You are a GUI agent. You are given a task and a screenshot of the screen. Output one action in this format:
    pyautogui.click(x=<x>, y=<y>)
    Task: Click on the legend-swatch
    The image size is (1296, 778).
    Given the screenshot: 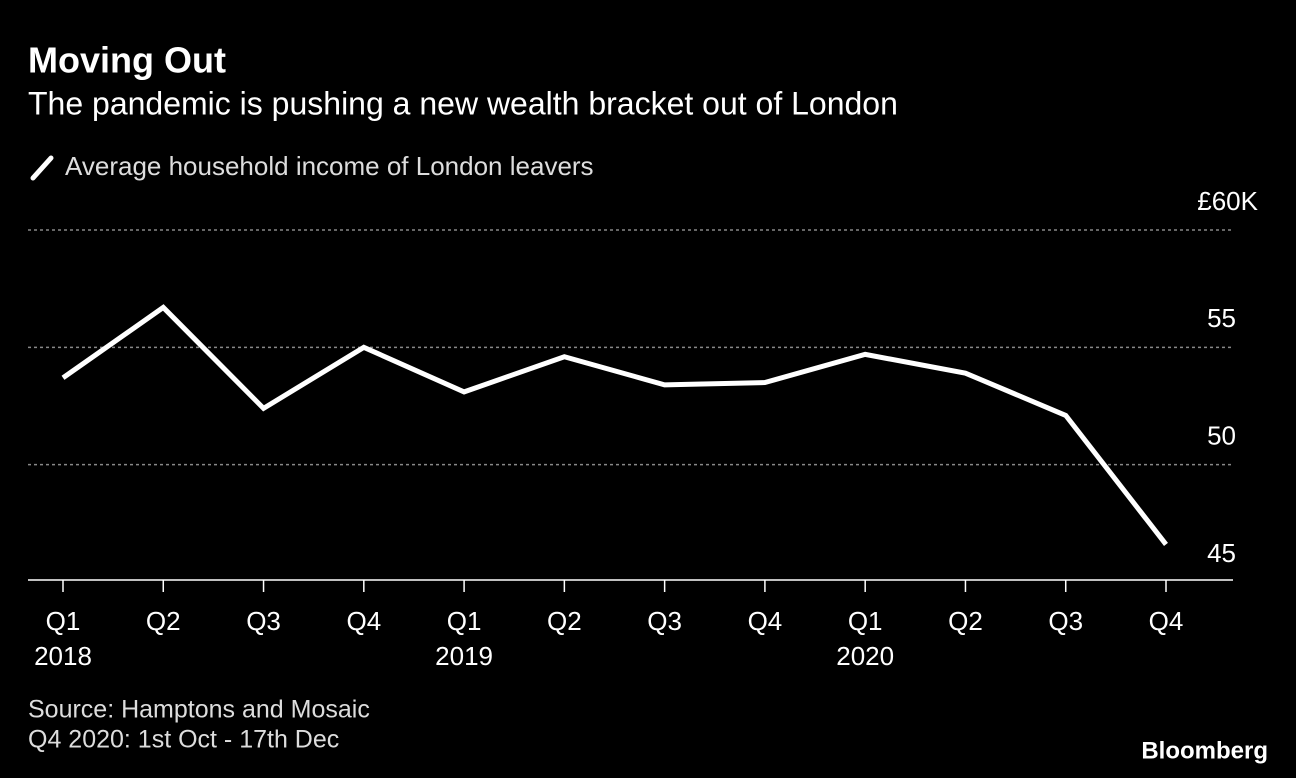 What is the action you would take?
    pyautogui.click(x=42, y=168)
    